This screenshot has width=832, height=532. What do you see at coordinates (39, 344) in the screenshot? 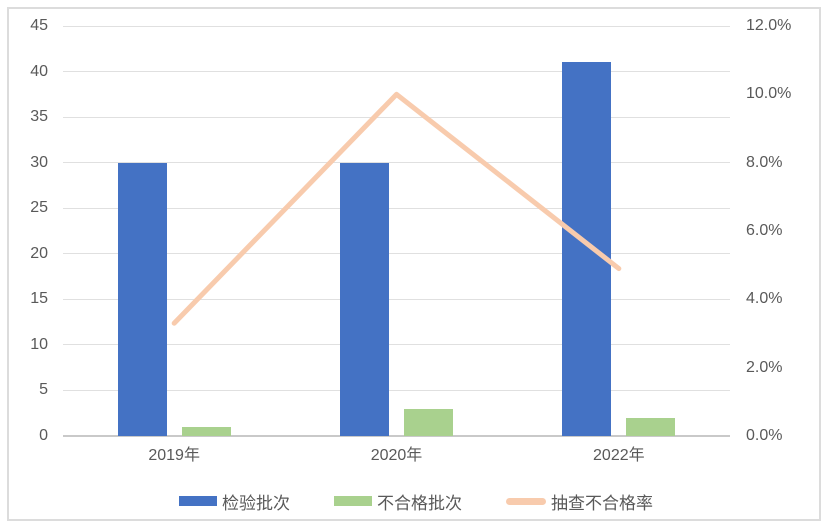
I see `left-axis-tick-label: 10` at bounding box center [39, 344].